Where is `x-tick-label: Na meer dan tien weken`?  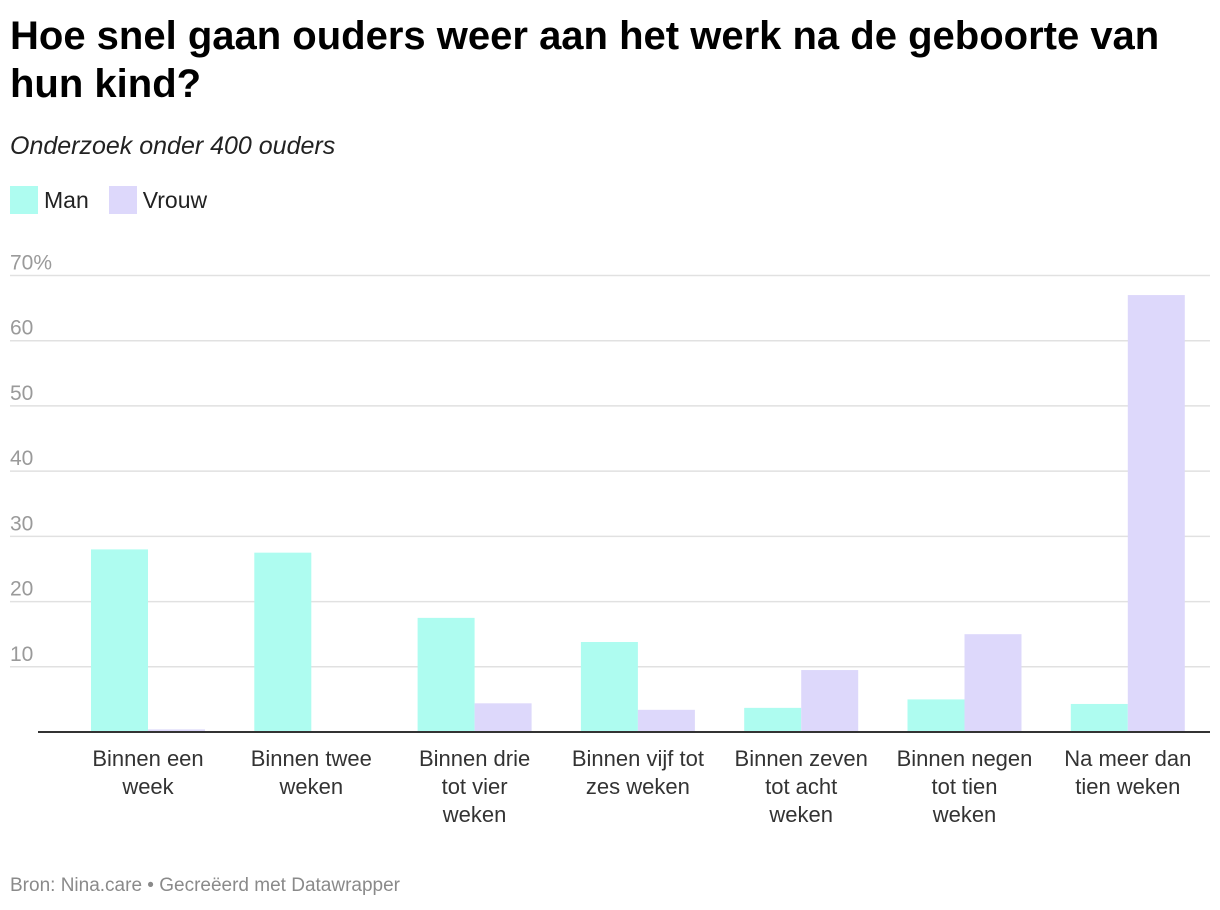
x-tick-label: Na meer dan tien weken is located at coordinates (1127, 772).